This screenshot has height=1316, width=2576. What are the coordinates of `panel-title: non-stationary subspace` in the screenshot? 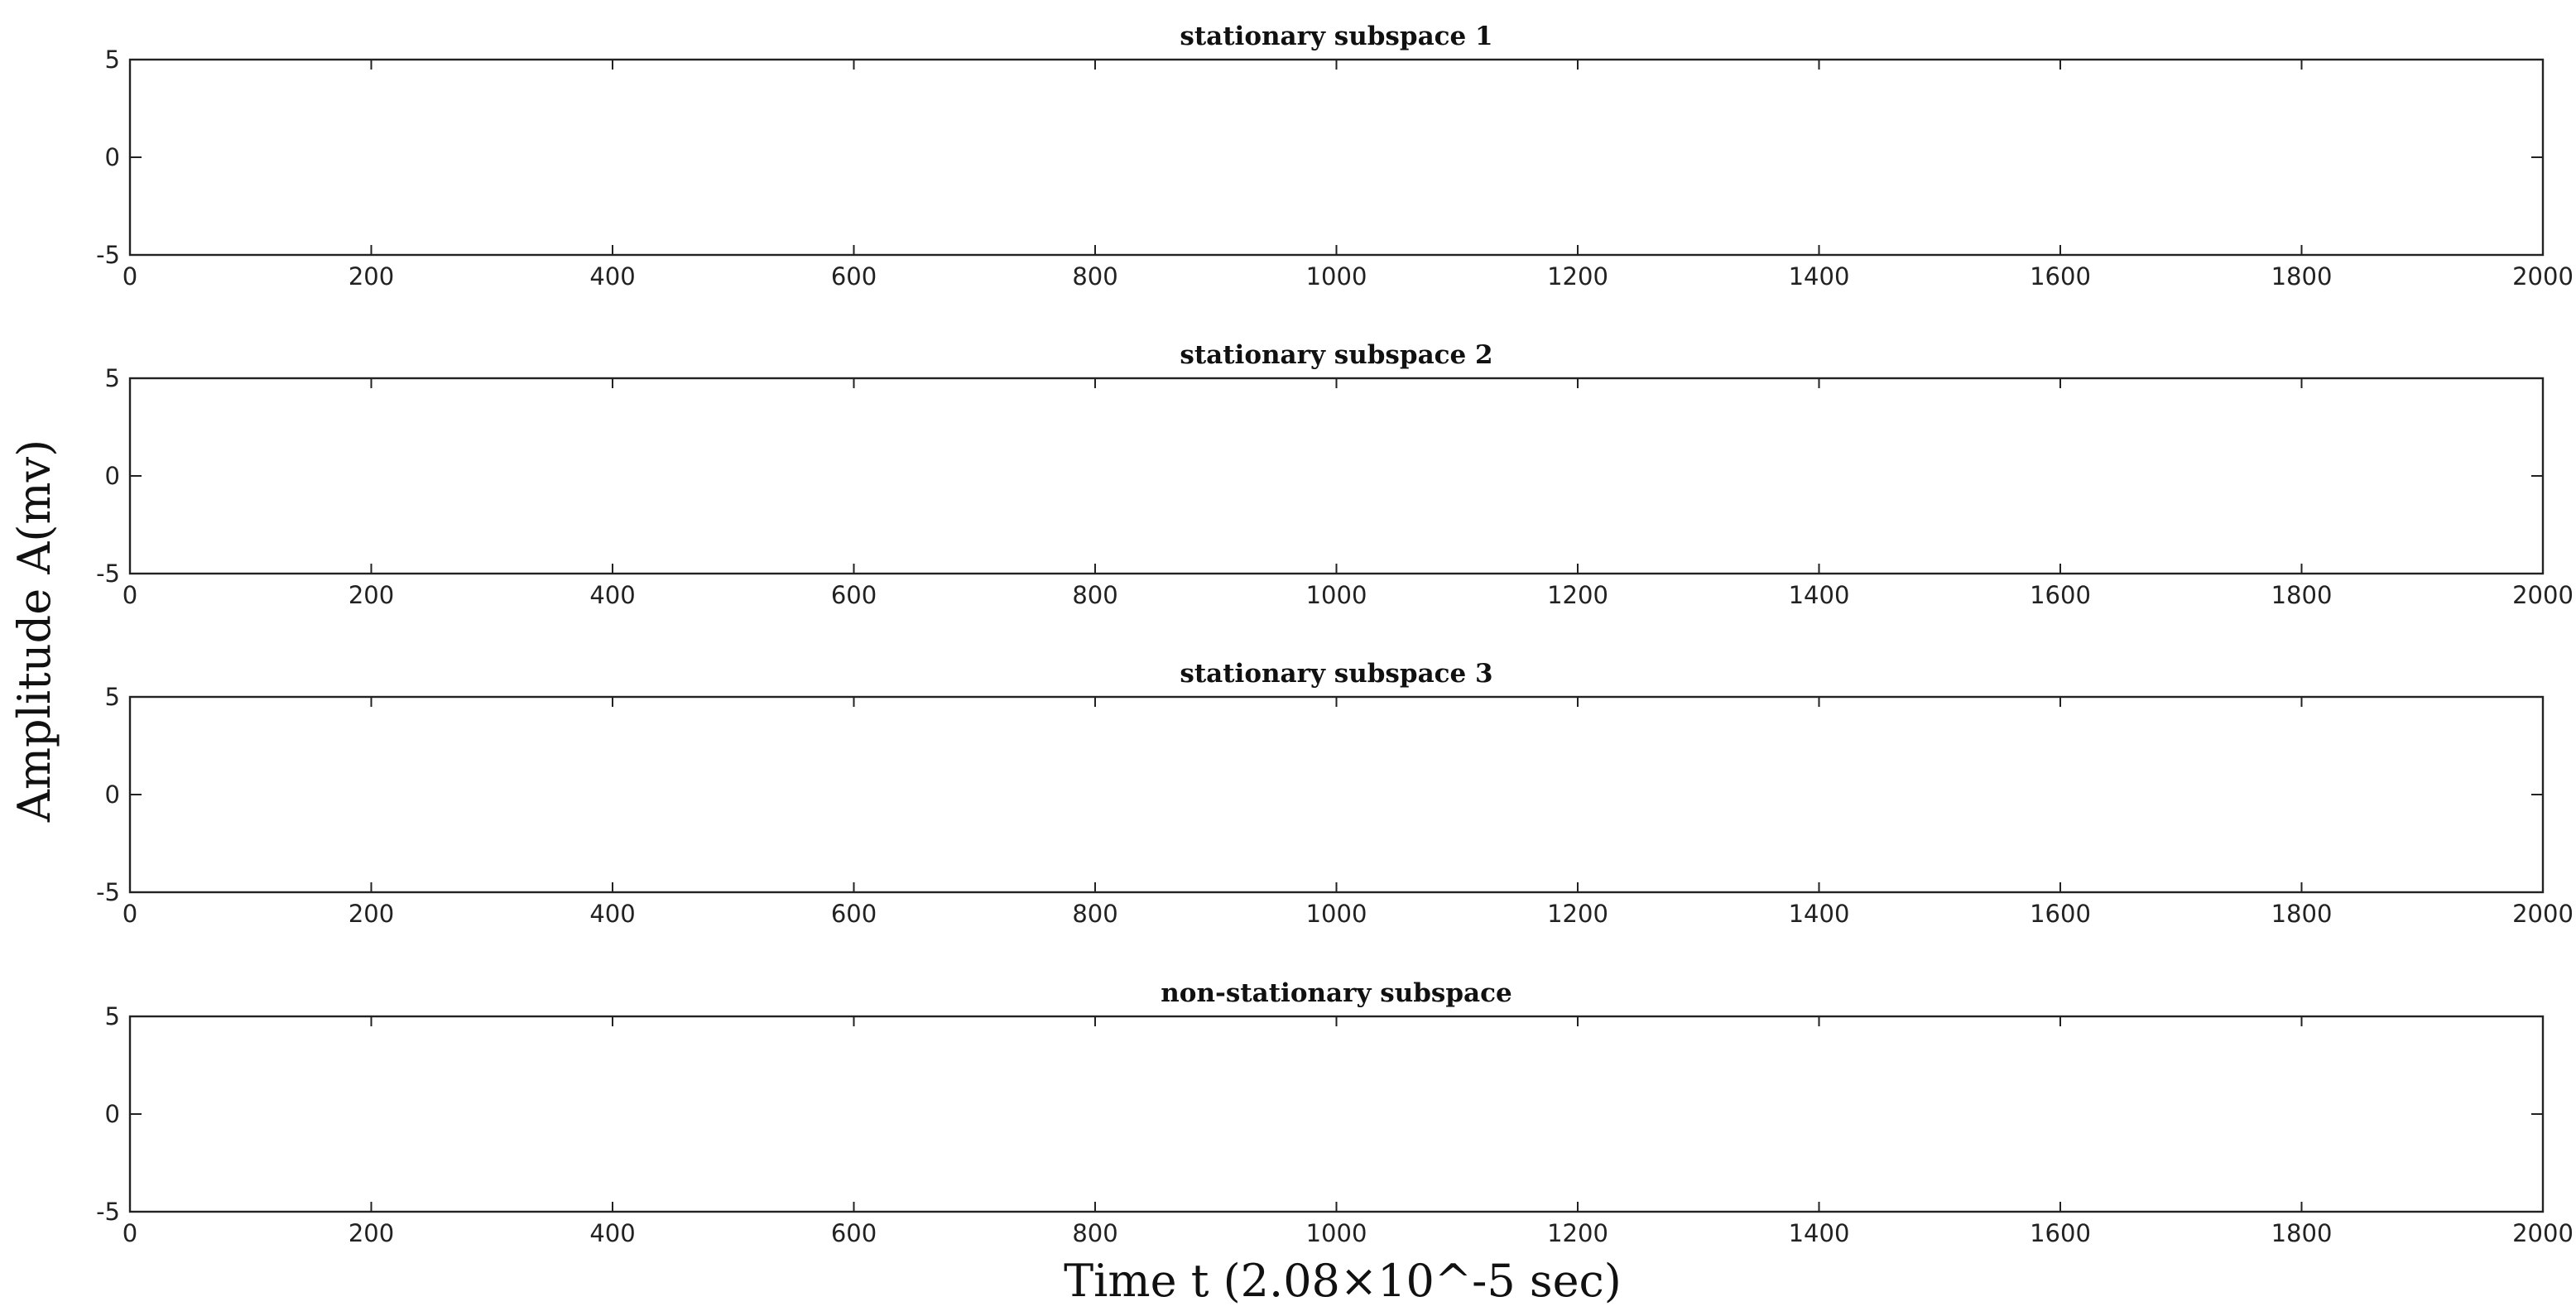 It's located at (1336, 993).